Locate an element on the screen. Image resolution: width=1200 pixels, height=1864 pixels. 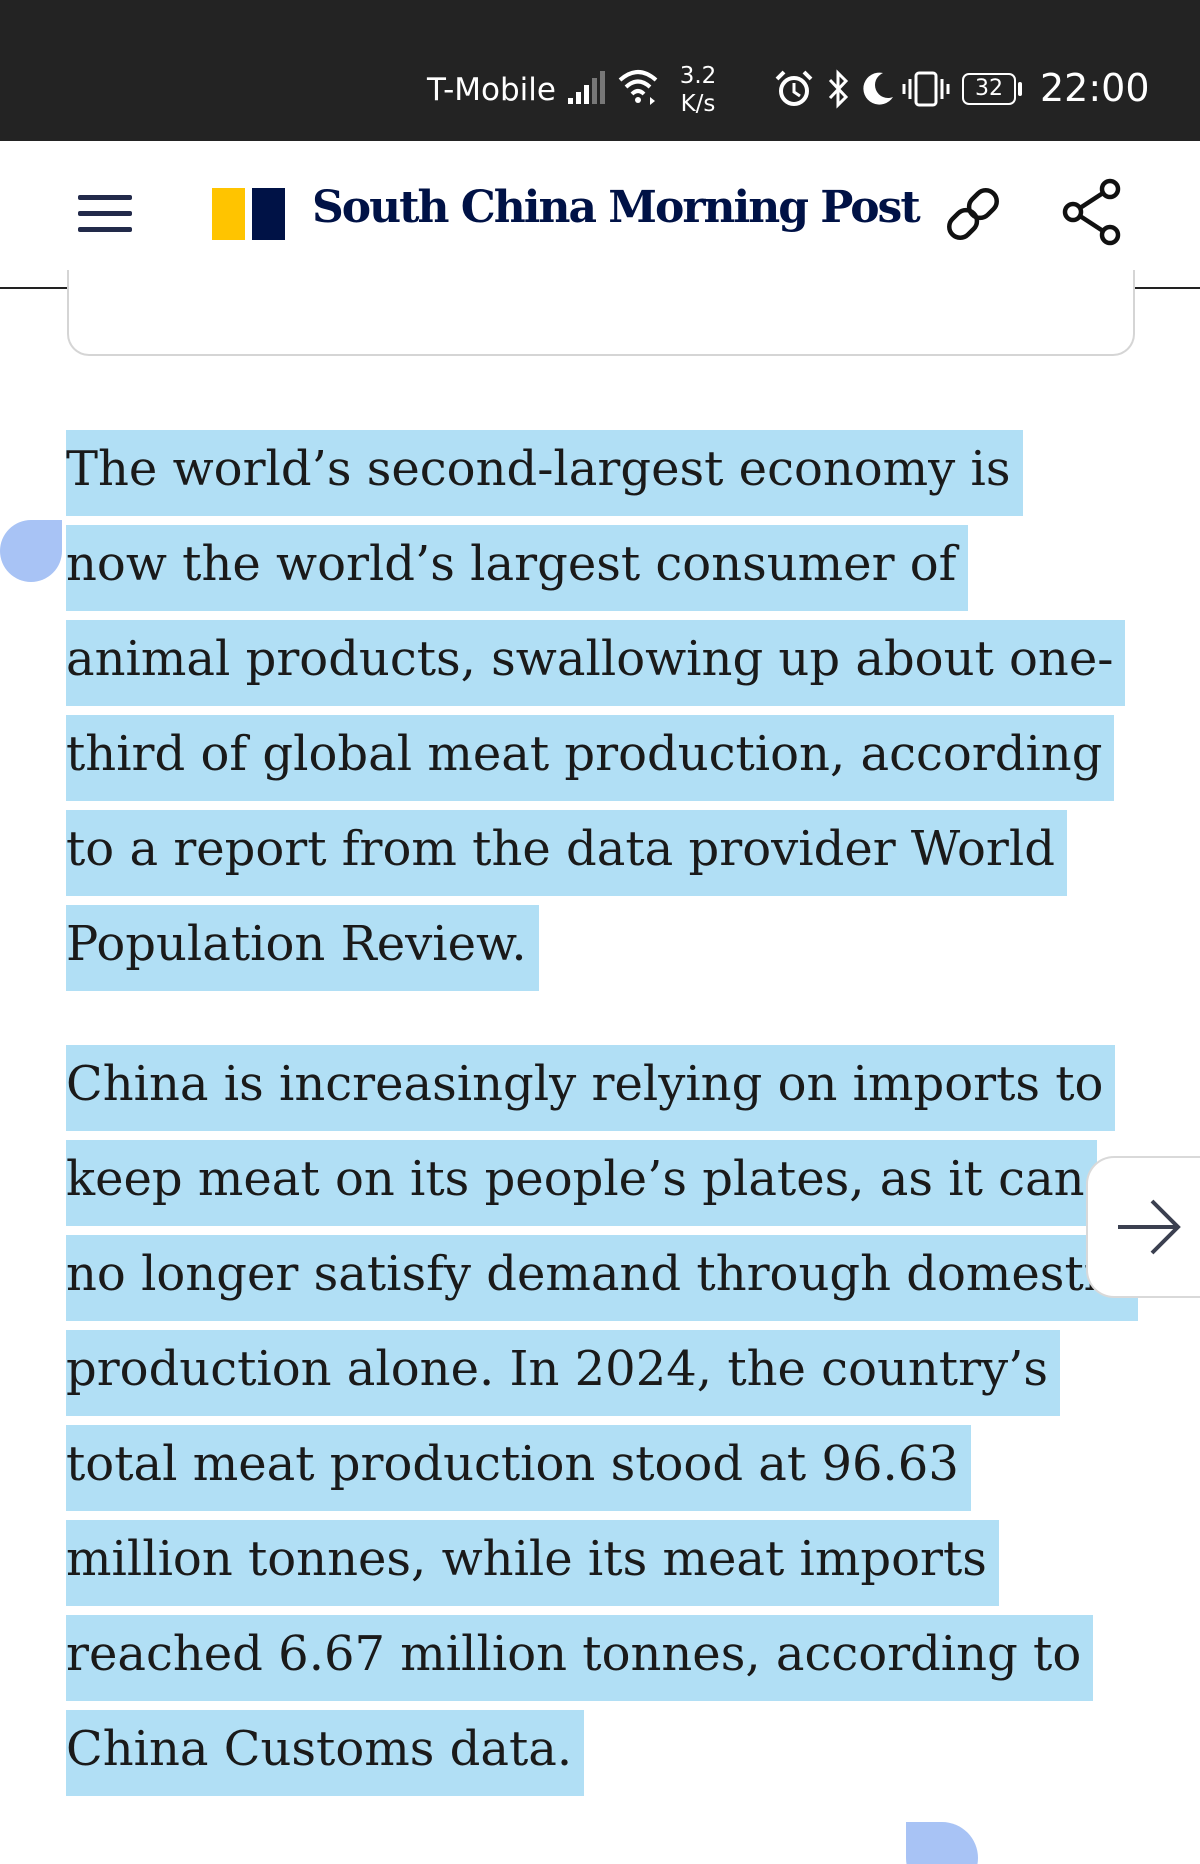
clock: 22:00 is located at coordinates (1095, 88).